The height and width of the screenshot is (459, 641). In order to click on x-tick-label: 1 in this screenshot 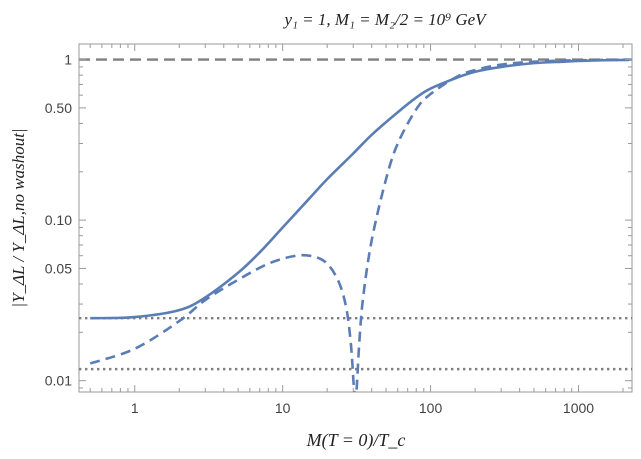, I will do `click(135, 408)`.